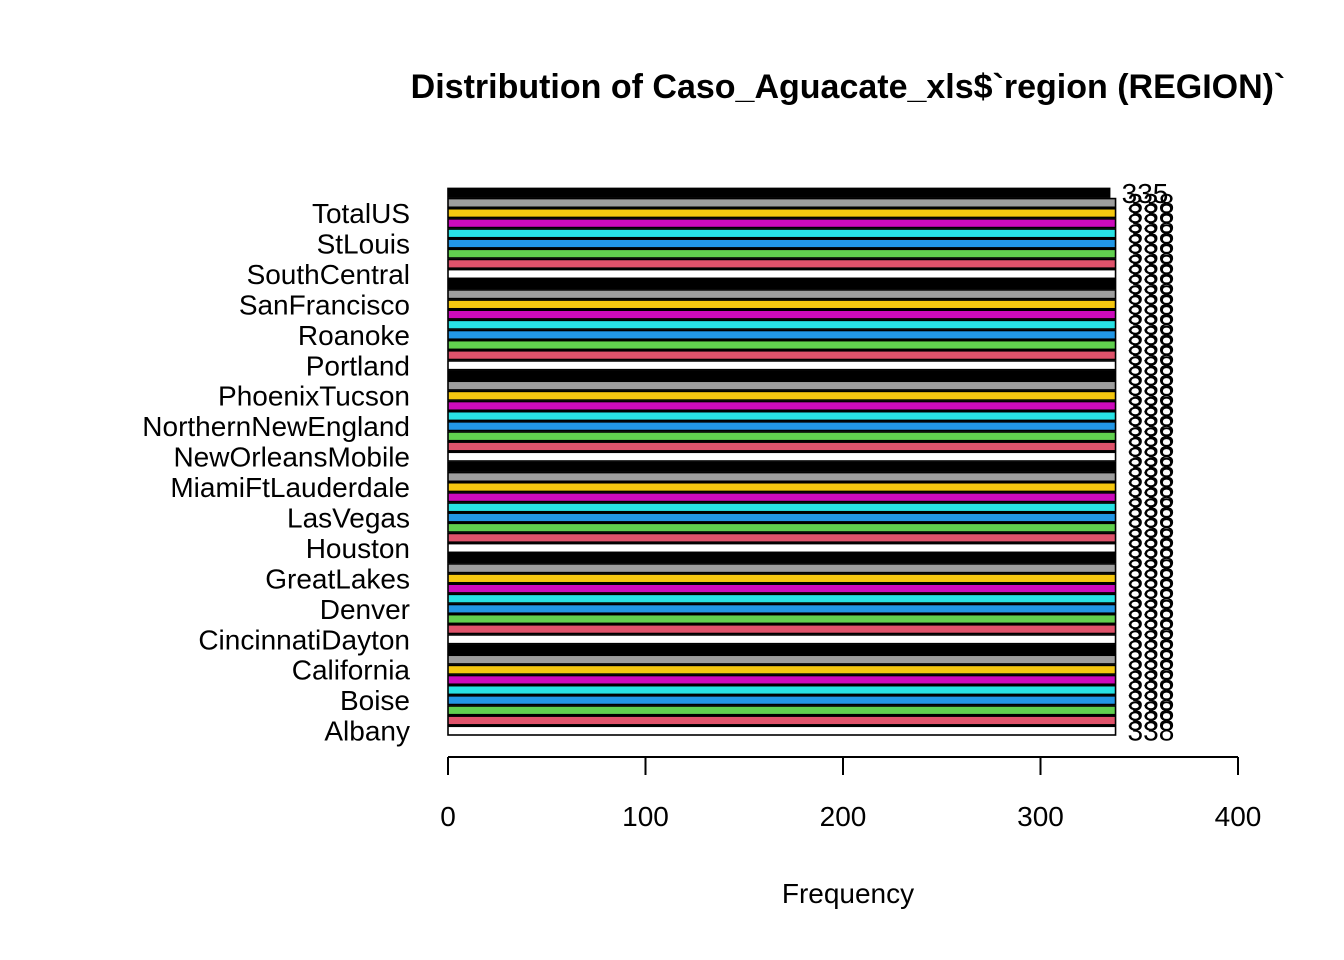 Image resolution: width=1344 pixels, height=960 pixels. I want to click on bar-Houston, so click(782, 548).